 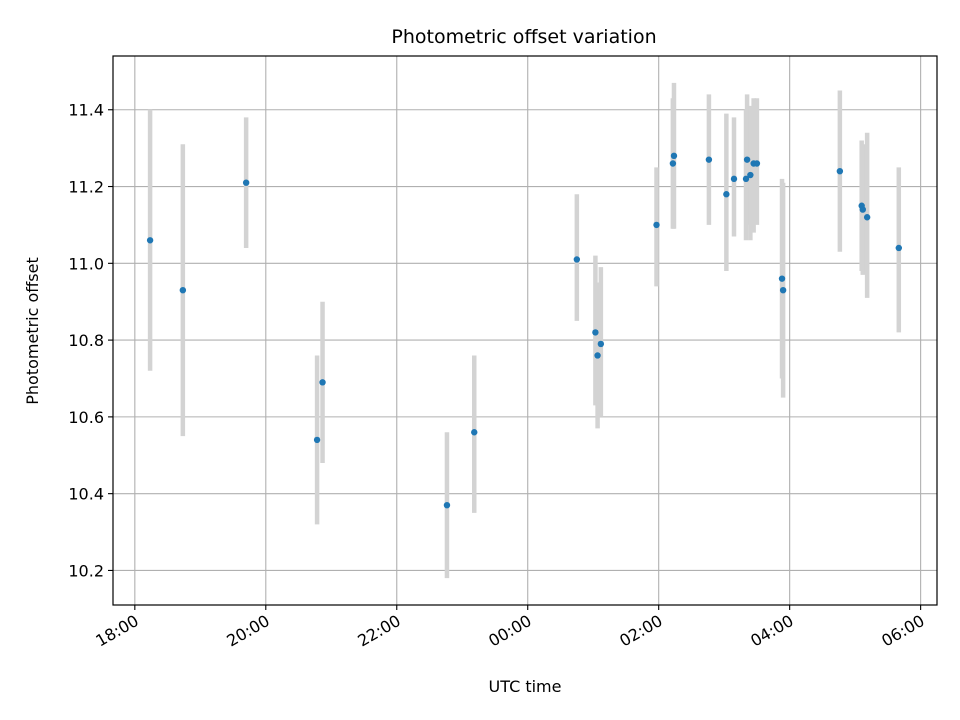 What do you see at coordinates (86, 494) in the screenshot?
I see `y-tick-label: 10.4` at bounding box center [86, 494].